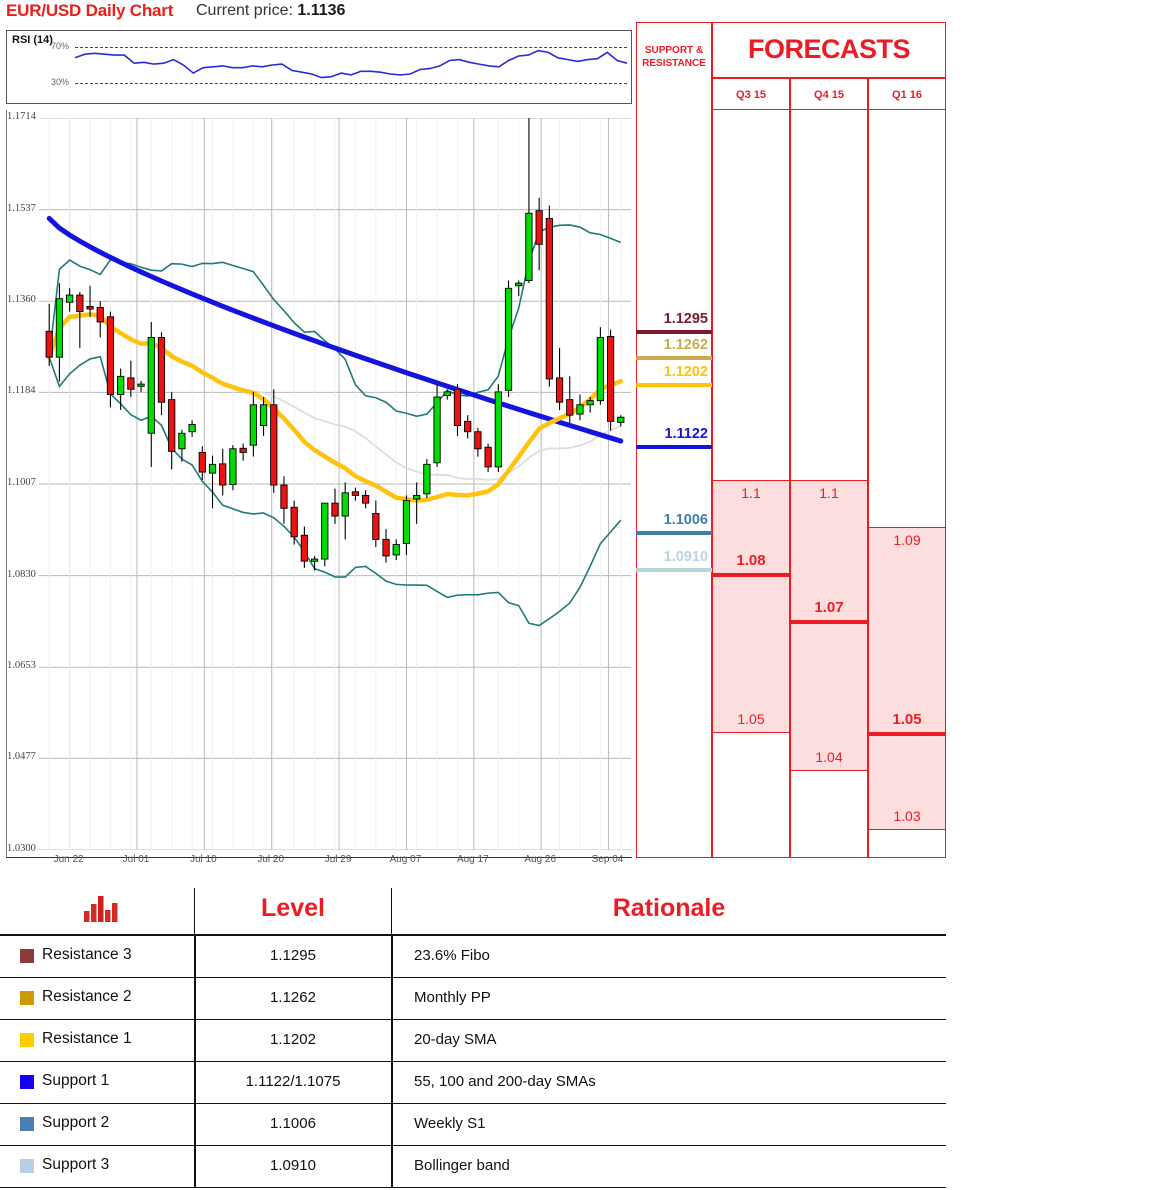 This screenshot has width=1152, height=1190. What do you see at coordinates (76, 1164) in the screenshot?
I see `level-name: Support 3` at bounding box center [76, 1164].